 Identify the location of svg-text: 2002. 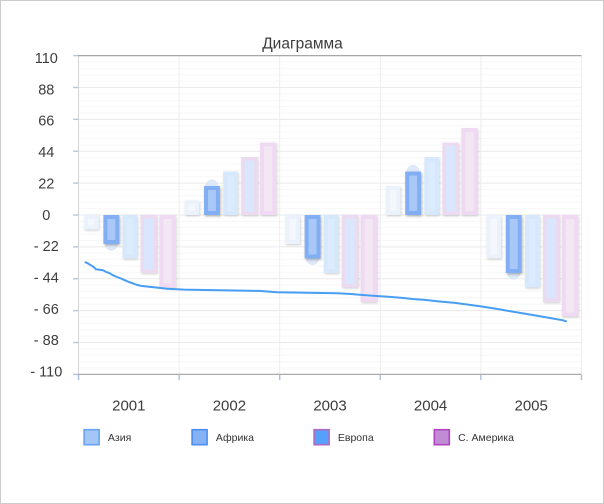
(229, 405).